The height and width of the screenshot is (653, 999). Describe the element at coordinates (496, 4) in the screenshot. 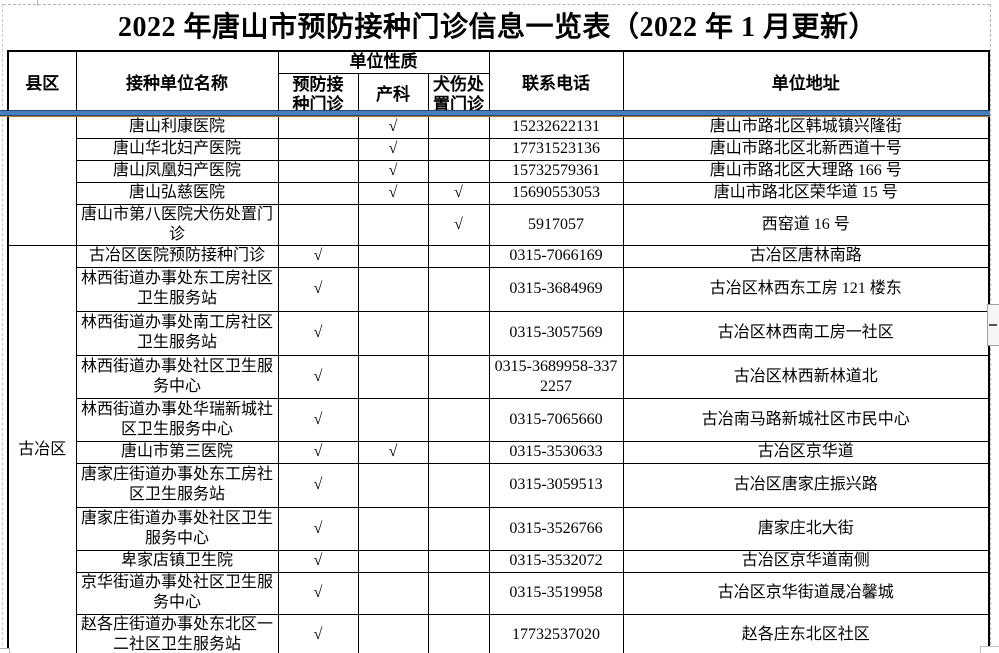

I see `page-break-line-top` at that location.